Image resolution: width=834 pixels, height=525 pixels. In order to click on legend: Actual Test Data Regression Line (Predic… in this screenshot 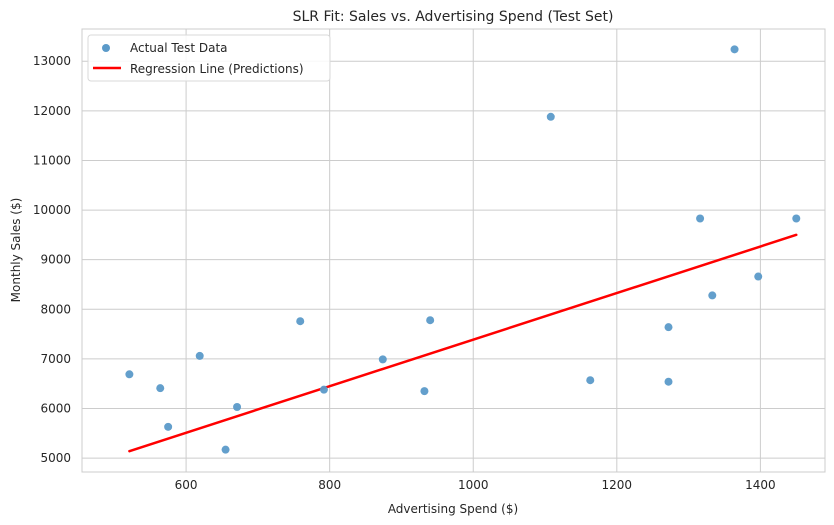, I will do `click(209, 58)`.